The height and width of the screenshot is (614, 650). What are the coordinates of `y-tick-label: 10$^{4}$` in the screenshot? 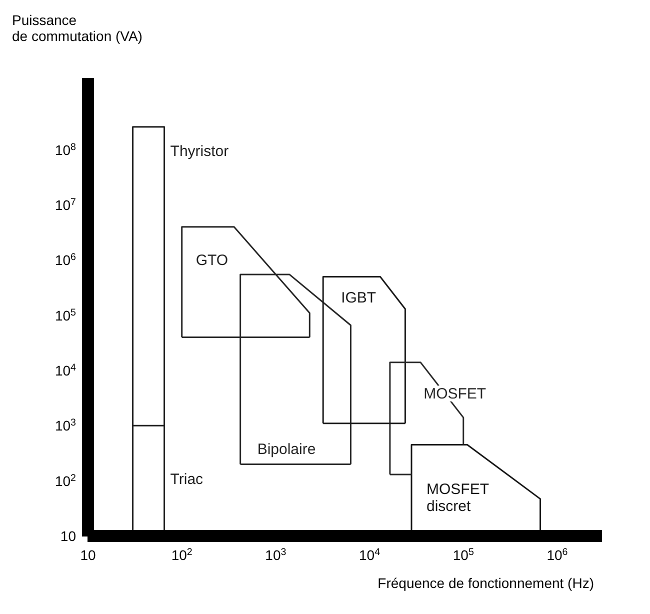 It's located at (65, 370).